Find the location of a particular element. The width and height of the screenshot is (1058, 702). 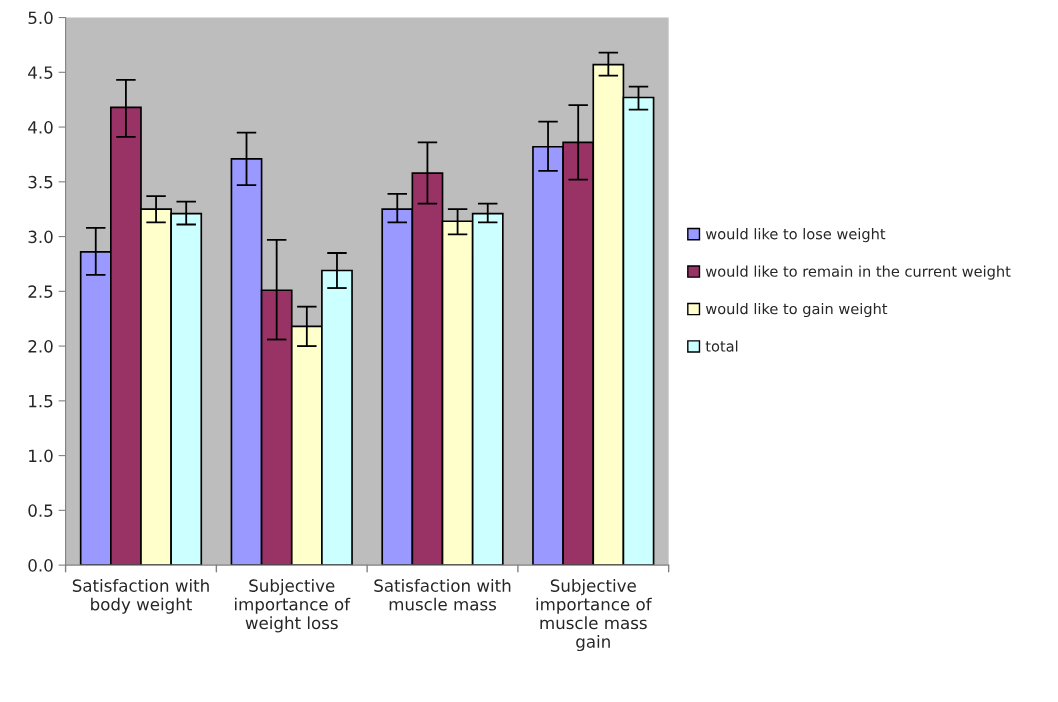

y-tick-label: 1.0 is located at coordinates (41, 456).